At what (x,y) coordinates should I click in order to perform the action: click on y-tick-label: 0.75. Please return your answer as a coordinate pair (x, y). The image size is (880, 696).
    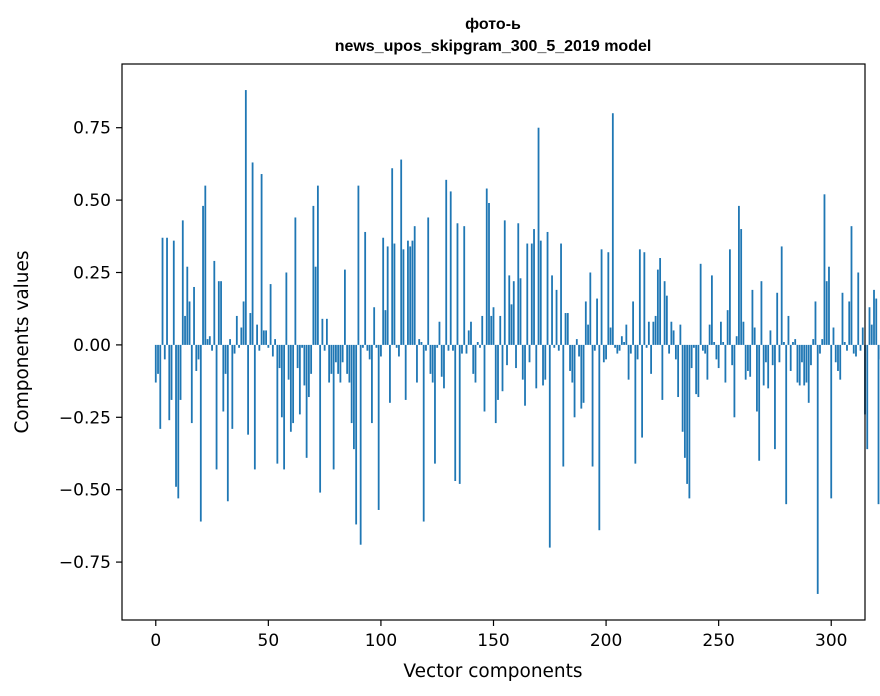
    Looking at the image, I should click on (92, 129).